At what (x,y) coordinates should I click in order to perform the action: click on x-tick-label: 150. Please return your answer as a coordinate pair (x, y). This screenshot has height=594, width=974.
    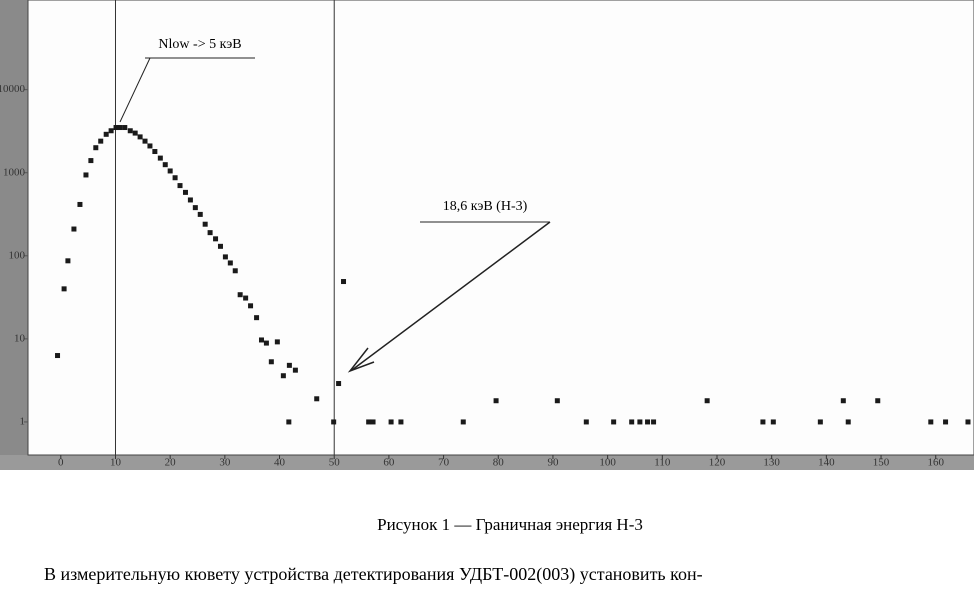
    Looking at the image, I should click on (881, 463).